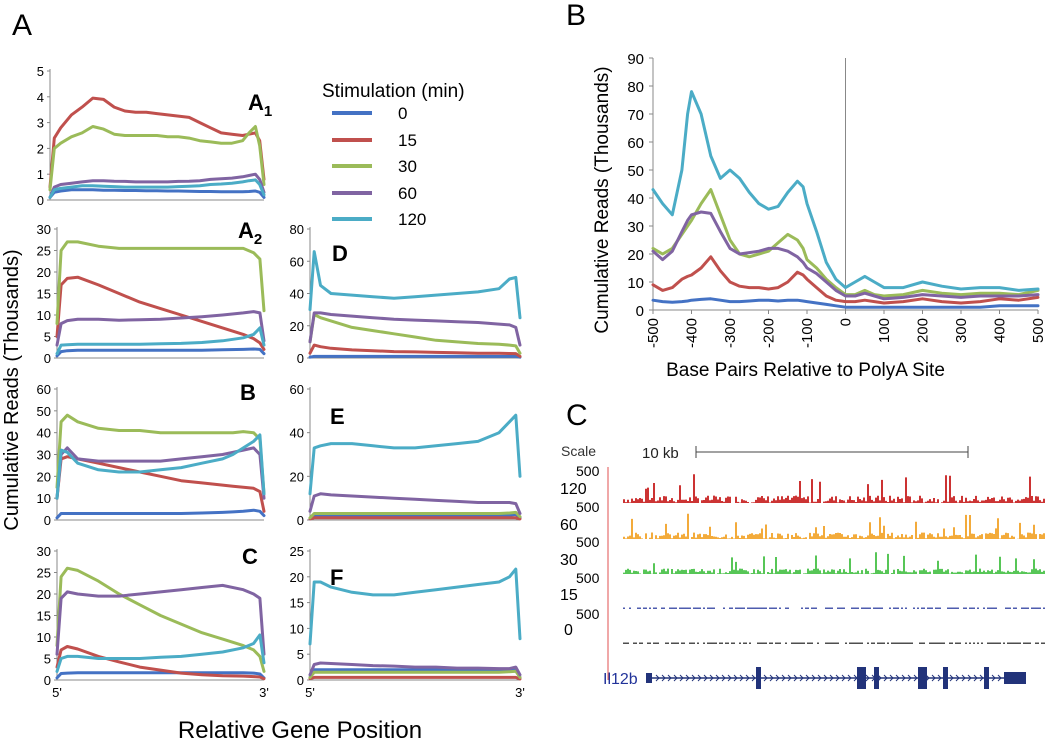 The height and width of the screenshot is (741, 1050). Describe the element at coordinates (12, 389) in the screenshot. I see `panel-a-ylabel: Cumulative Reads (Thousands)` at that location.